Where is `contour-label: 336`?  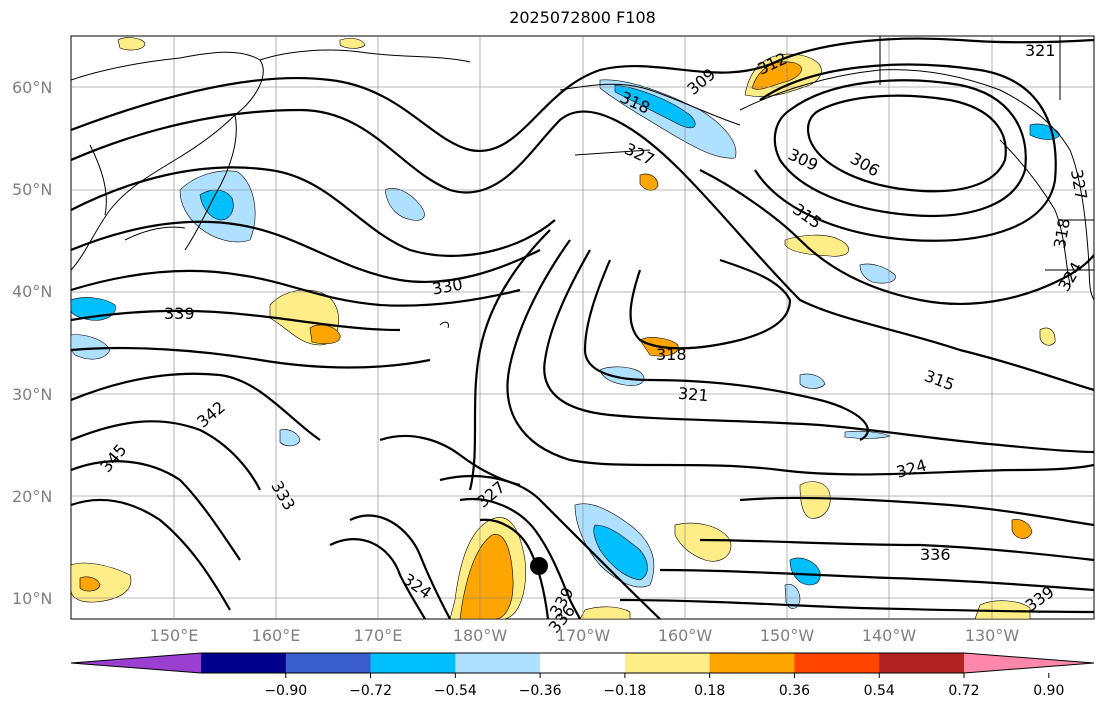
contour-label: 336 is located at coordinates (935, 554).